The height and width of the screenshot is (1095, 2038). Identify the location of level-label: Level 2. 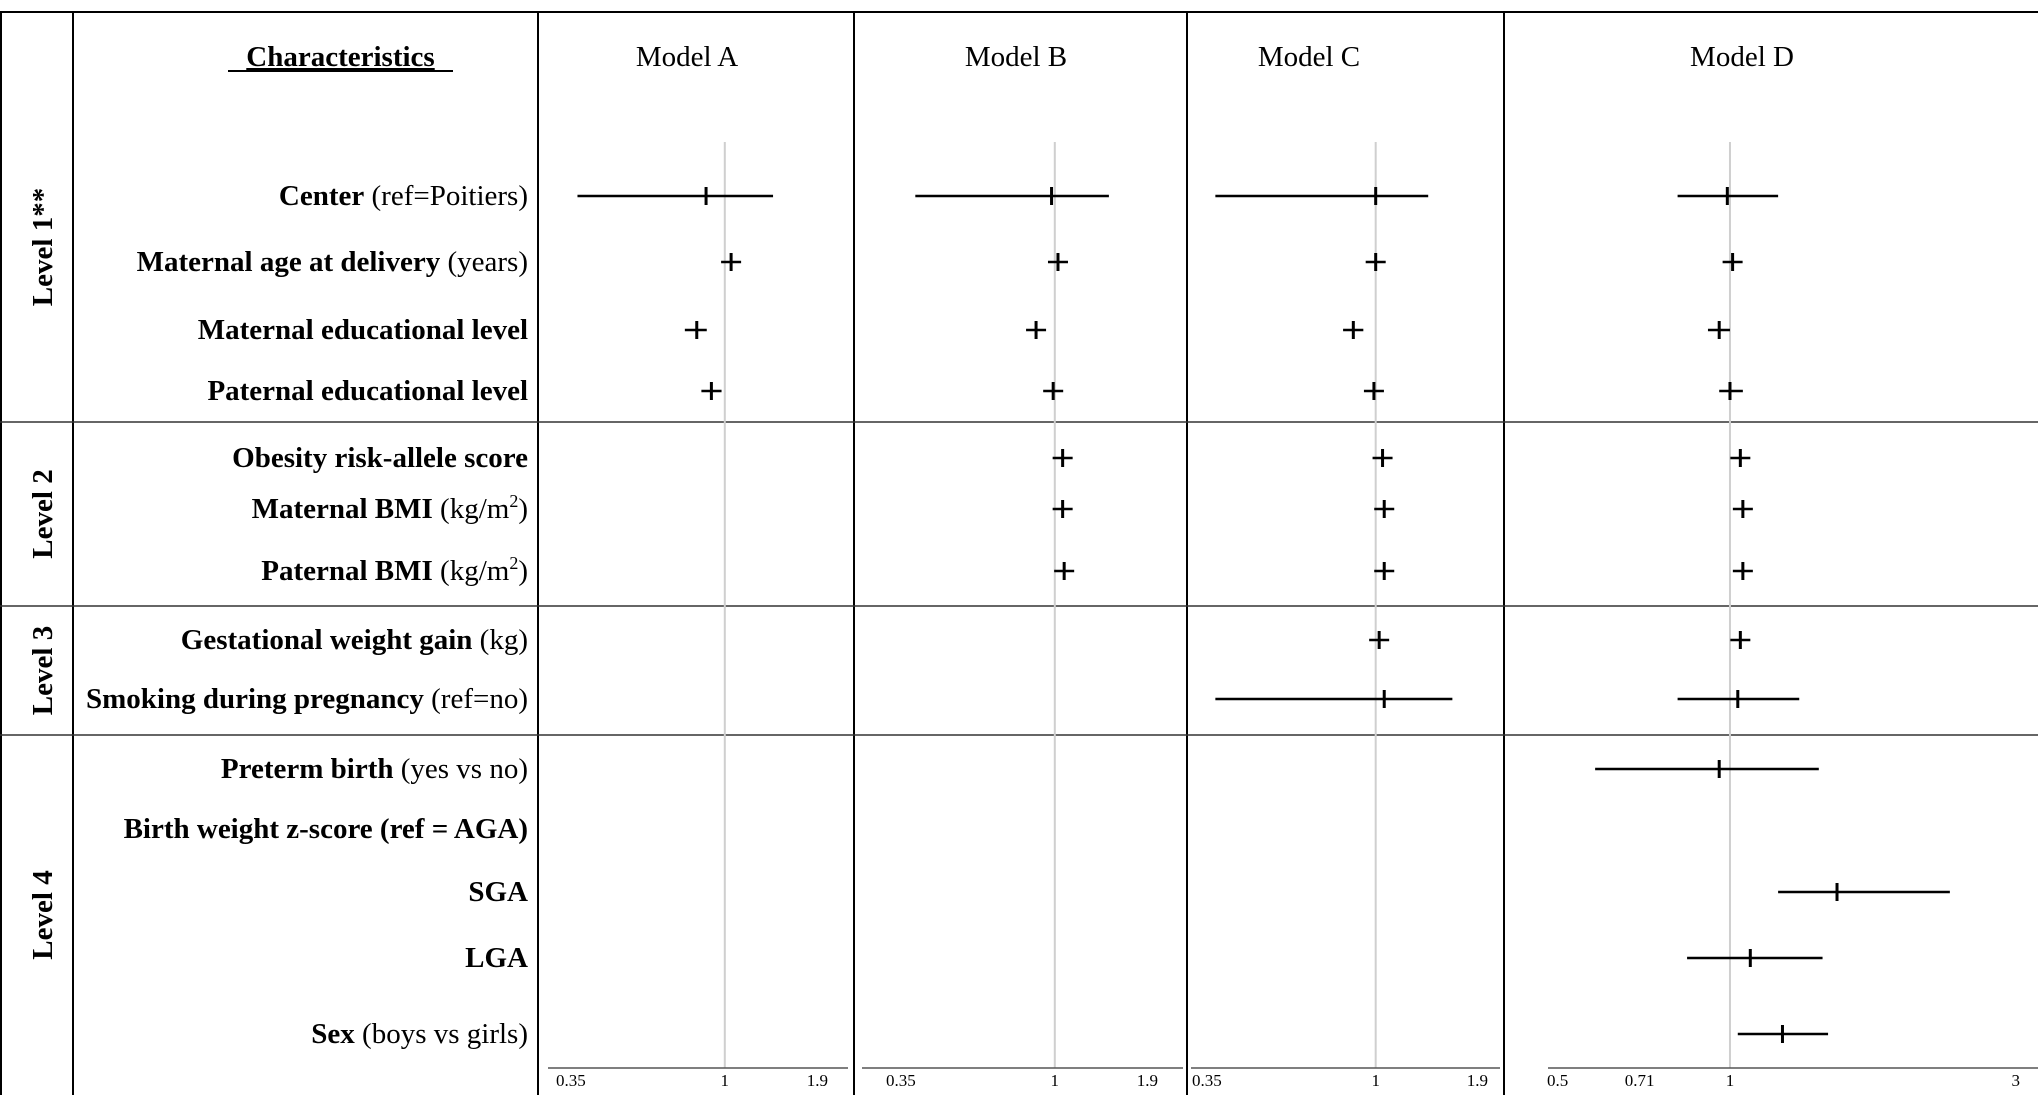
(43, 513).